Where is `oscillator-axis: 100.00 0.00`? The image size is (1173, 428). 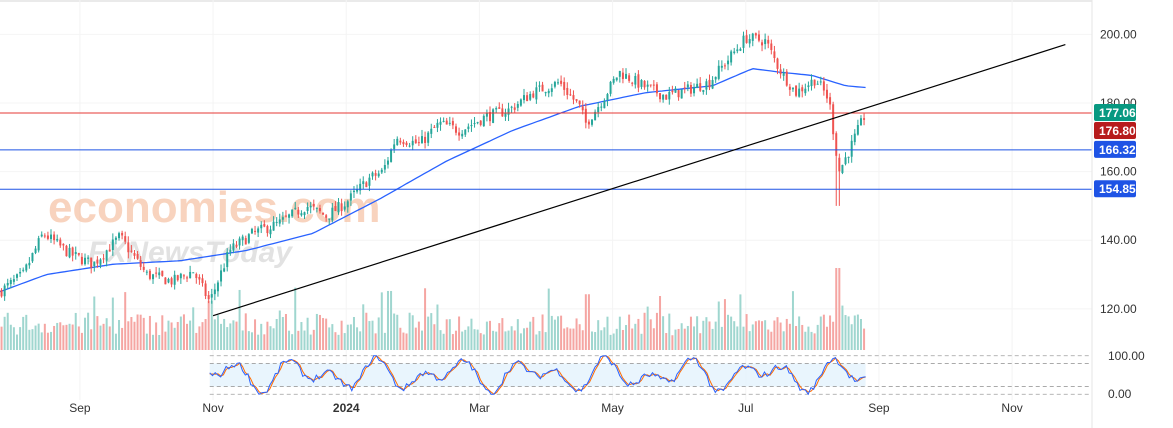
oscillator-axis: 100.00 0.00 is located at coordinates (1126, 375).